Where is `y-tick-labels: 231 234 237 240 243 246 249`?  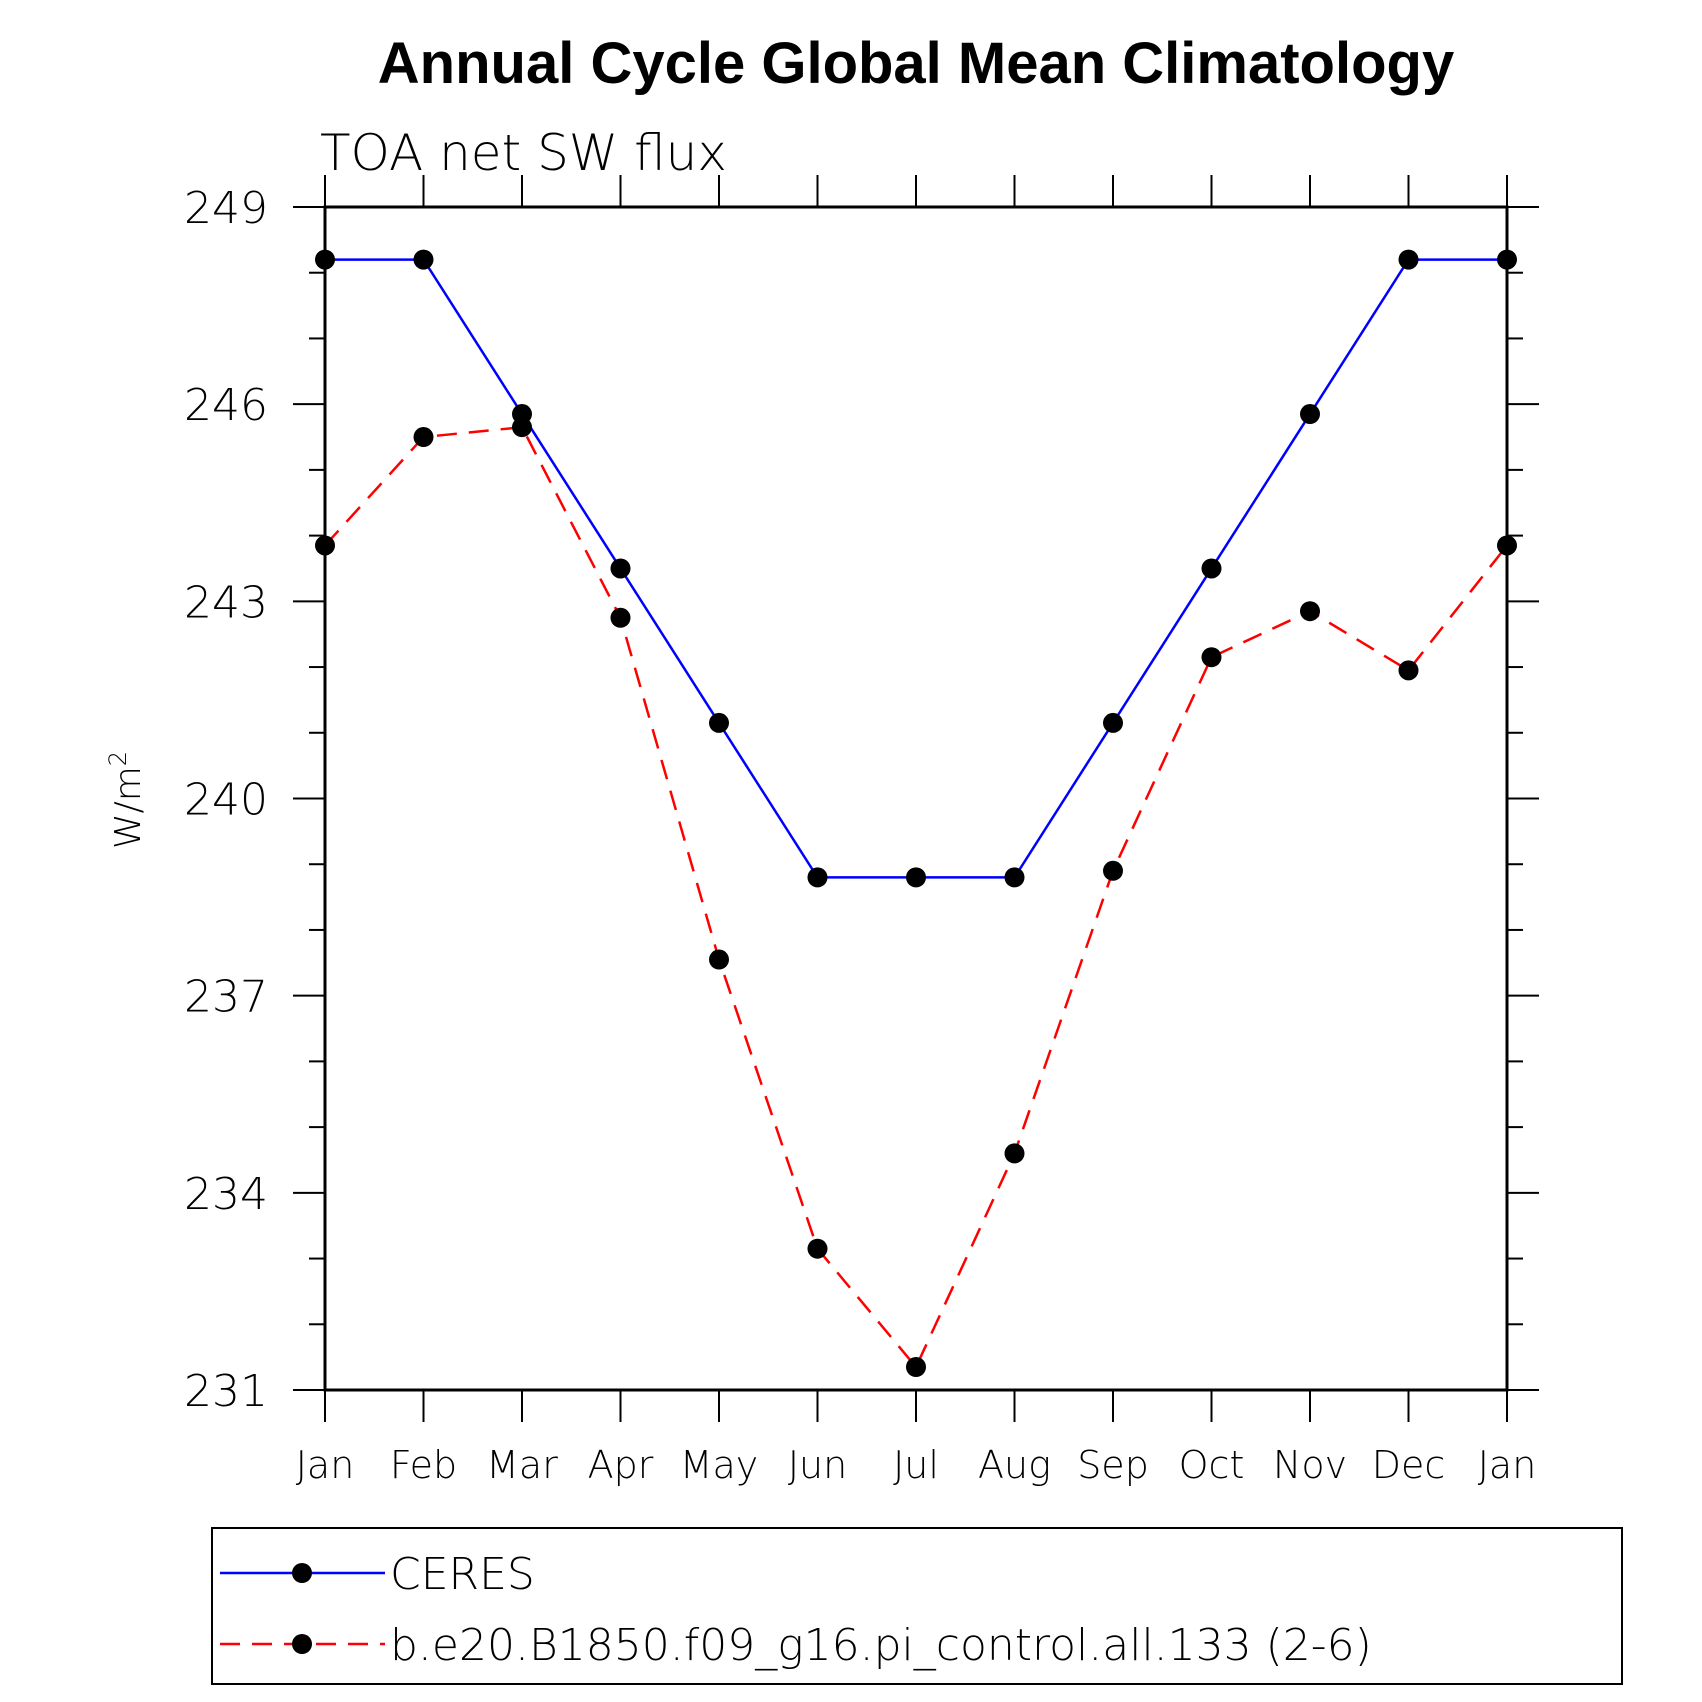
y-tick-labels: 231 234 237 240 243 246 249 is located at coordinates (226, 800).